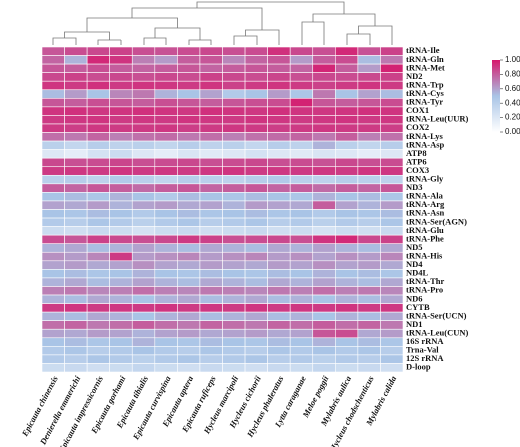 Image resolution: width=520 pixels, height=447 pixels. What do you see at coordinates (425, 196) in the screenshot?
I see `row-label: tRNA-Ala` at bounding box center [425, 196].